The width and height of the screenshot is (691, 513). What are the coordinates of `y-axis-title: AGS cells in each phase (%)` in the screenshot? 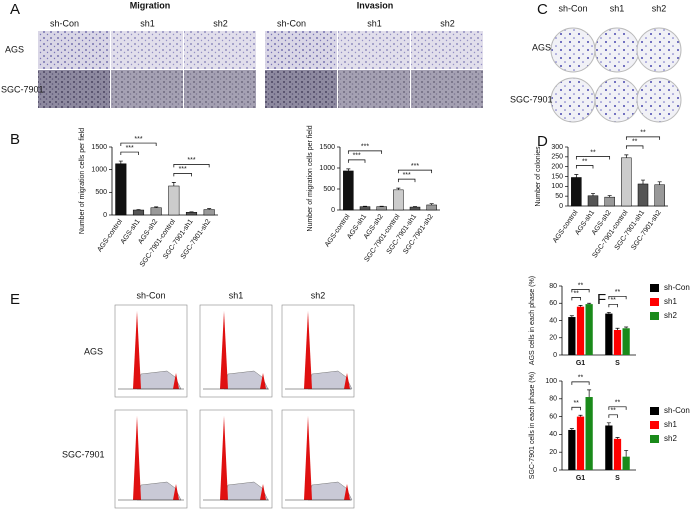 It's located at (532, 320).